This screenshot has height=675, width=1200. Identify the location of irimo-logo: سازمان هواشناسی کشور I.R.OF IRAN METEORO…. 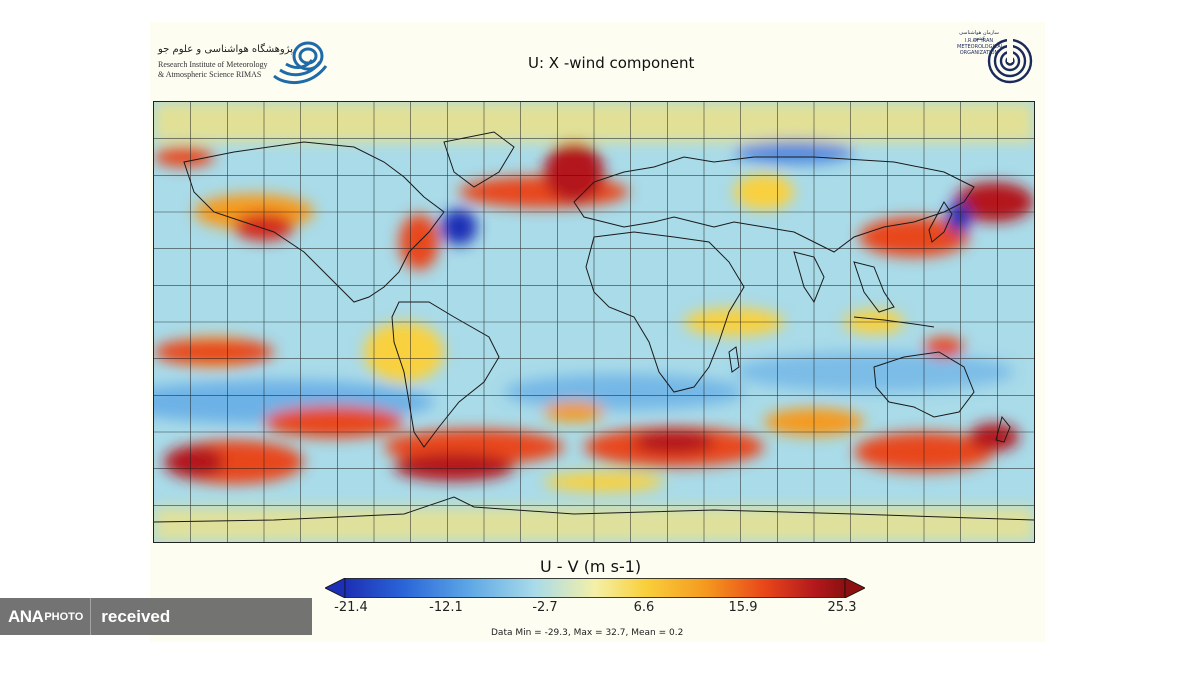
(995, 58).